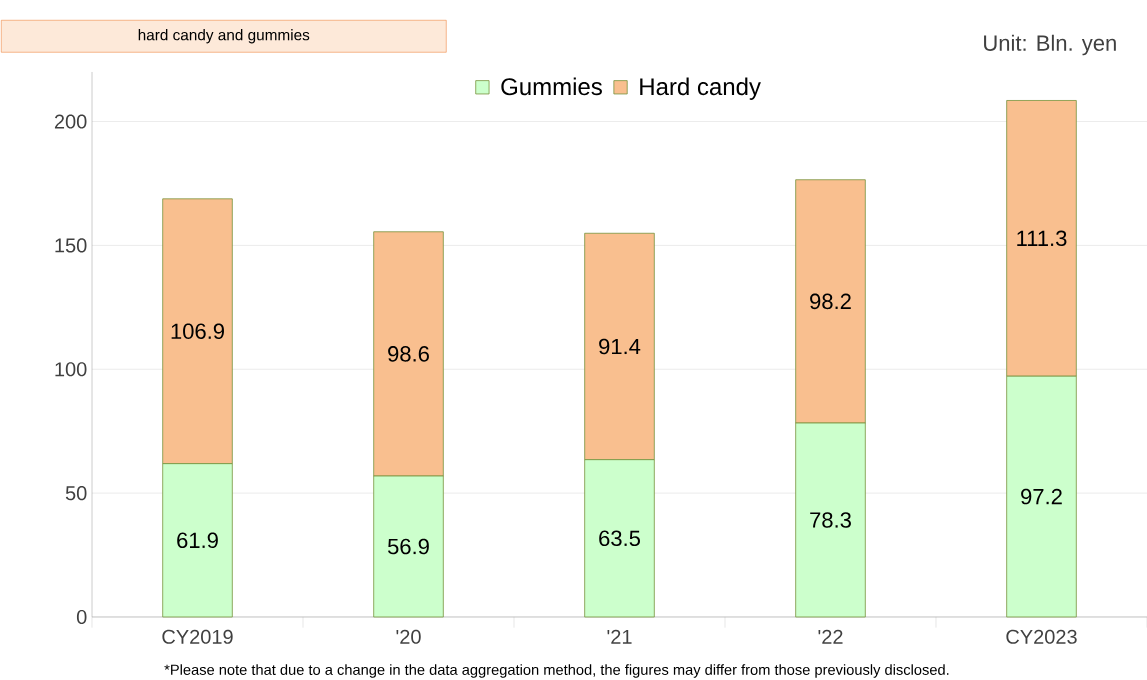  Describe the element at coordinates (197, 540) in the screenshot. I see `data-label: 61.9` at that location.